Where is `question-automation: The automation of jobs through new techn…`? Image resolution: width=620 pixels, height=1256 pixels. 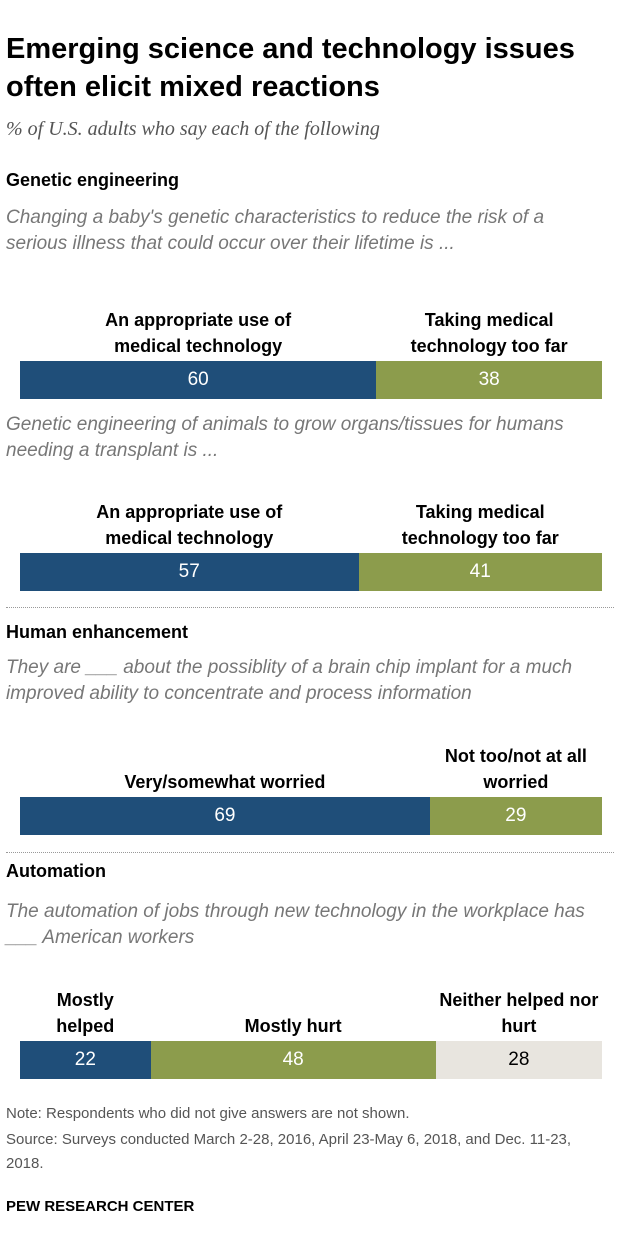
question-automation: The automation of jobs through new techn… is located at coordinates (295, 924).